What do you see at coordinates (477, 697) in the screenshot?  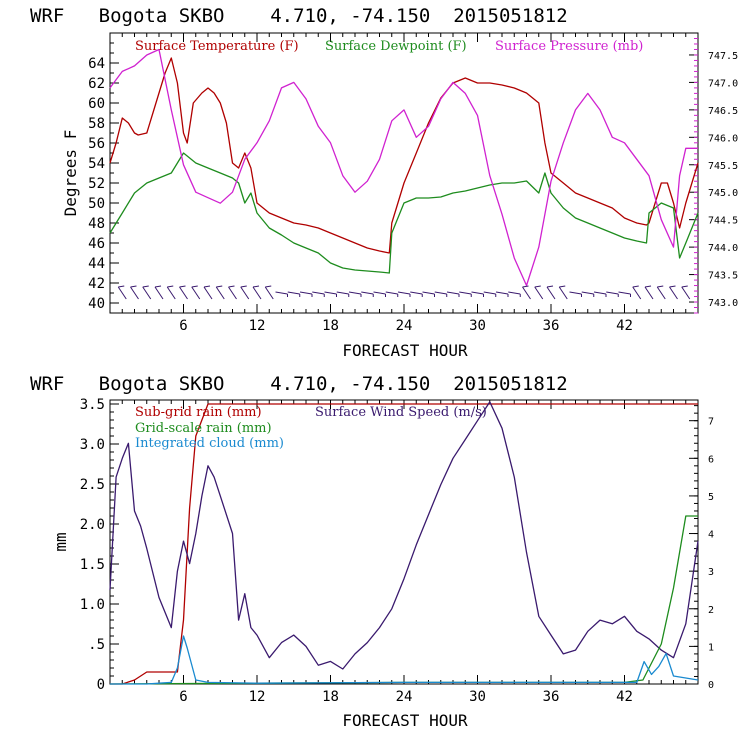 I see `bot-x-tick-label: 30` at bounding box center [477, 697].